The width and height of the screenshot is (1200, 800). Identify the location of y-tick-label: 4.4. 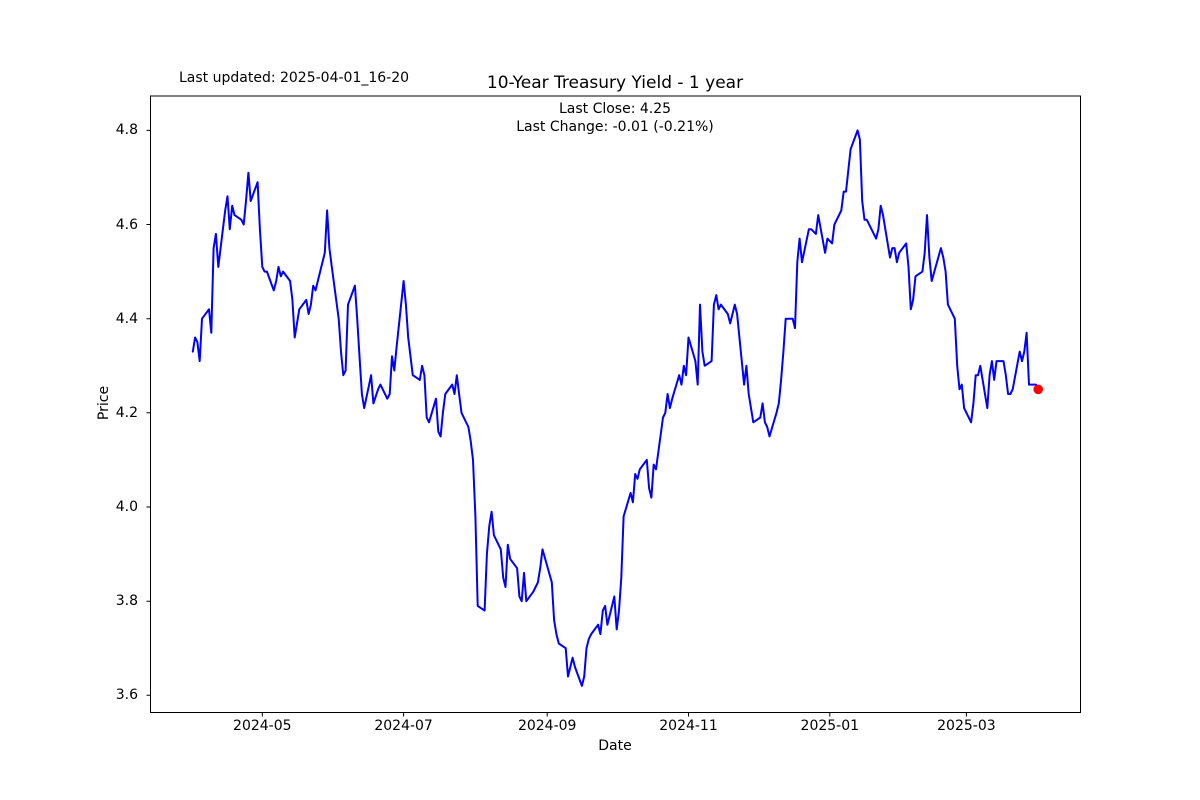
(126, 318).